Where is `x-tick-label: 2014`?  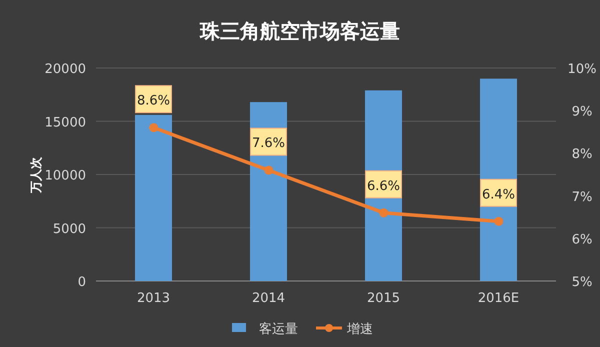 x-tick-label: 2014 is located at coordinates (269, 298).